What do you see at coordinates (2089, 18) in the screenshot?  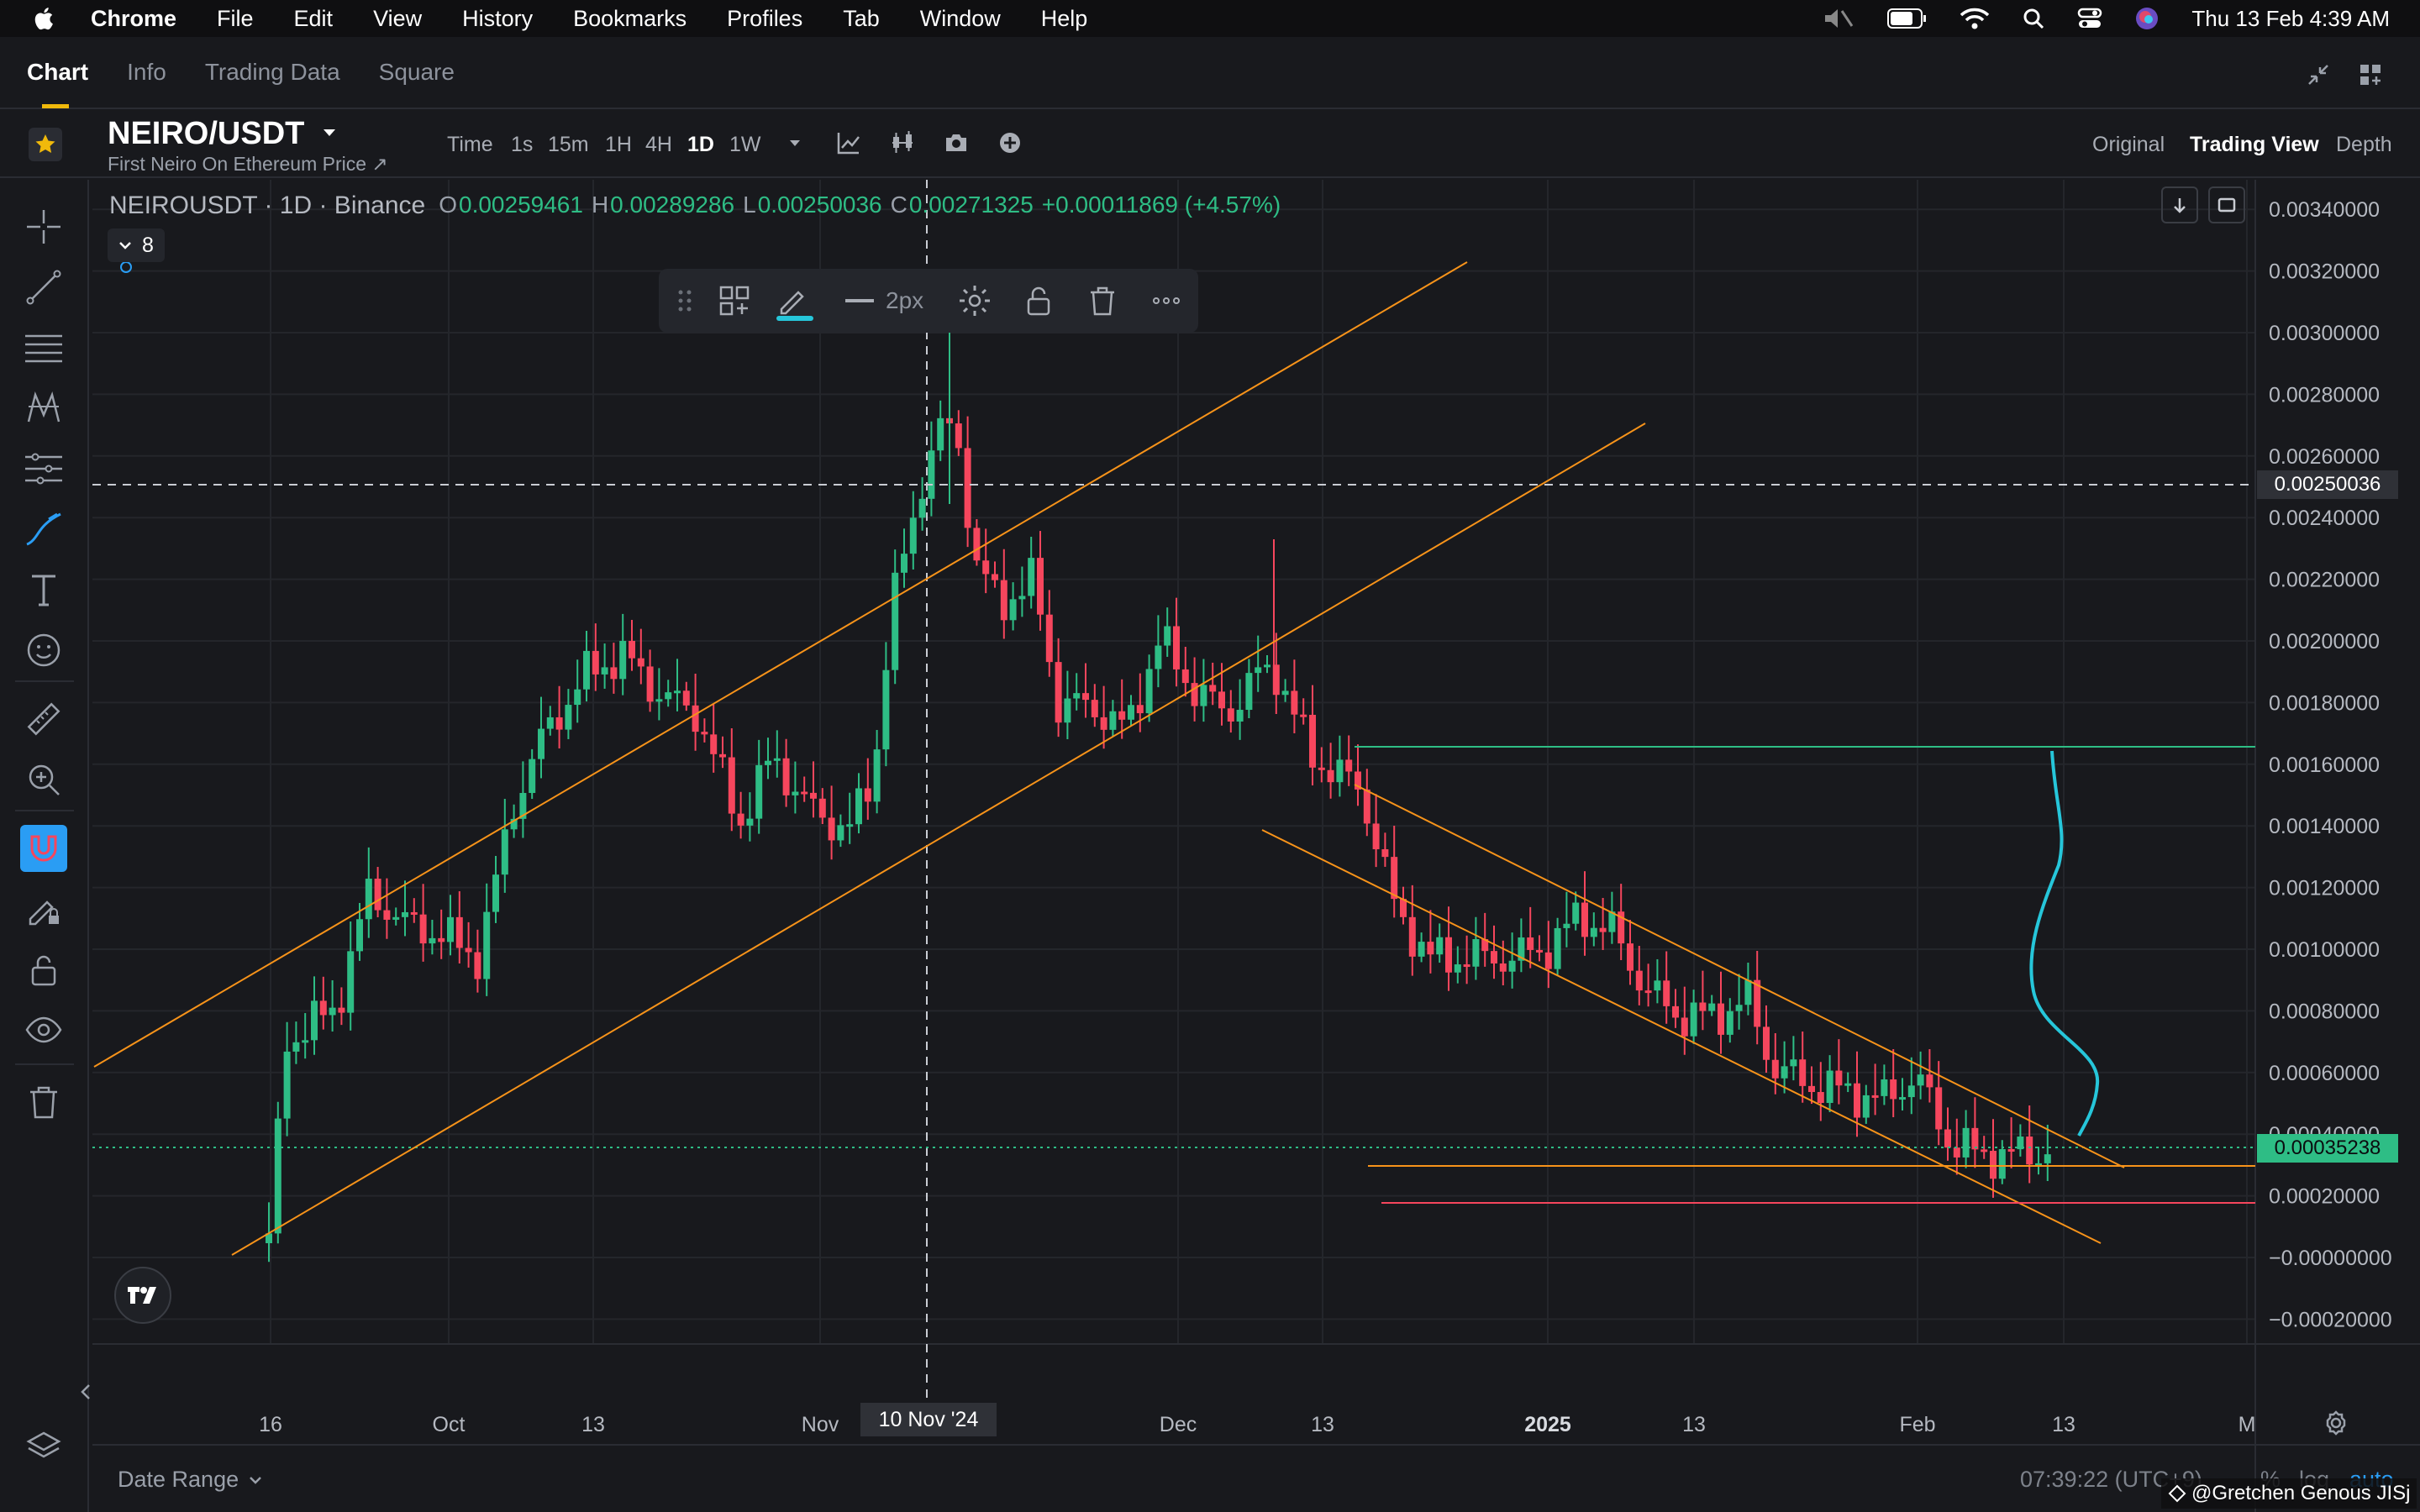 I see `control-center-icon` at bounding box center [2089, 18].